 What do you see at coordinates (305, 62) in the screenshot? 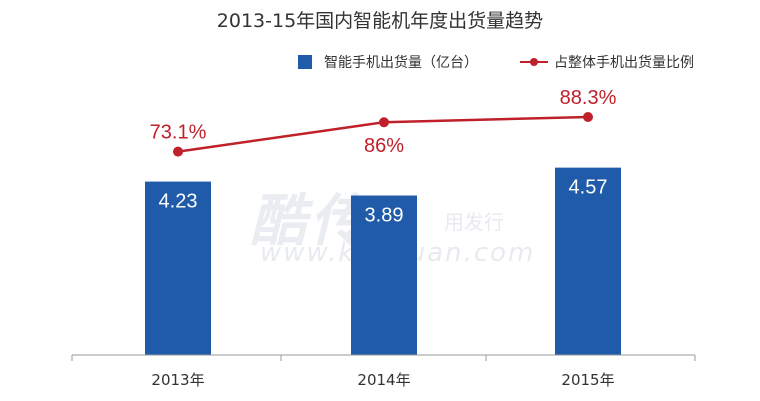
I see `legend-bar-swatch` at bounding box center [305, 62].